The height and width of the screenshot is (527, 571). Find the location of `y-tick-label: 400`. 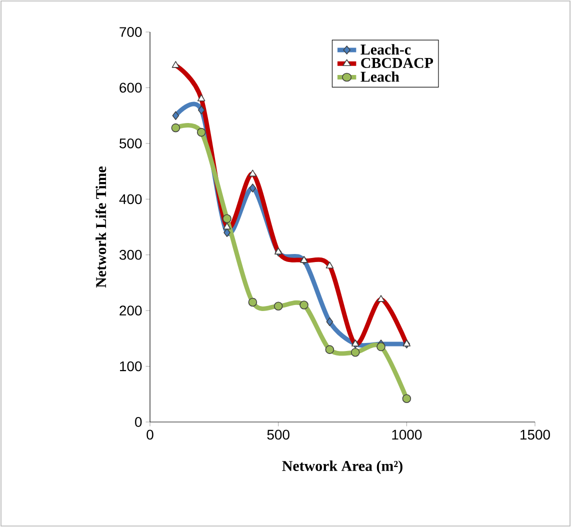

y-tick-label: 400 is located at coordinates (130, 199).